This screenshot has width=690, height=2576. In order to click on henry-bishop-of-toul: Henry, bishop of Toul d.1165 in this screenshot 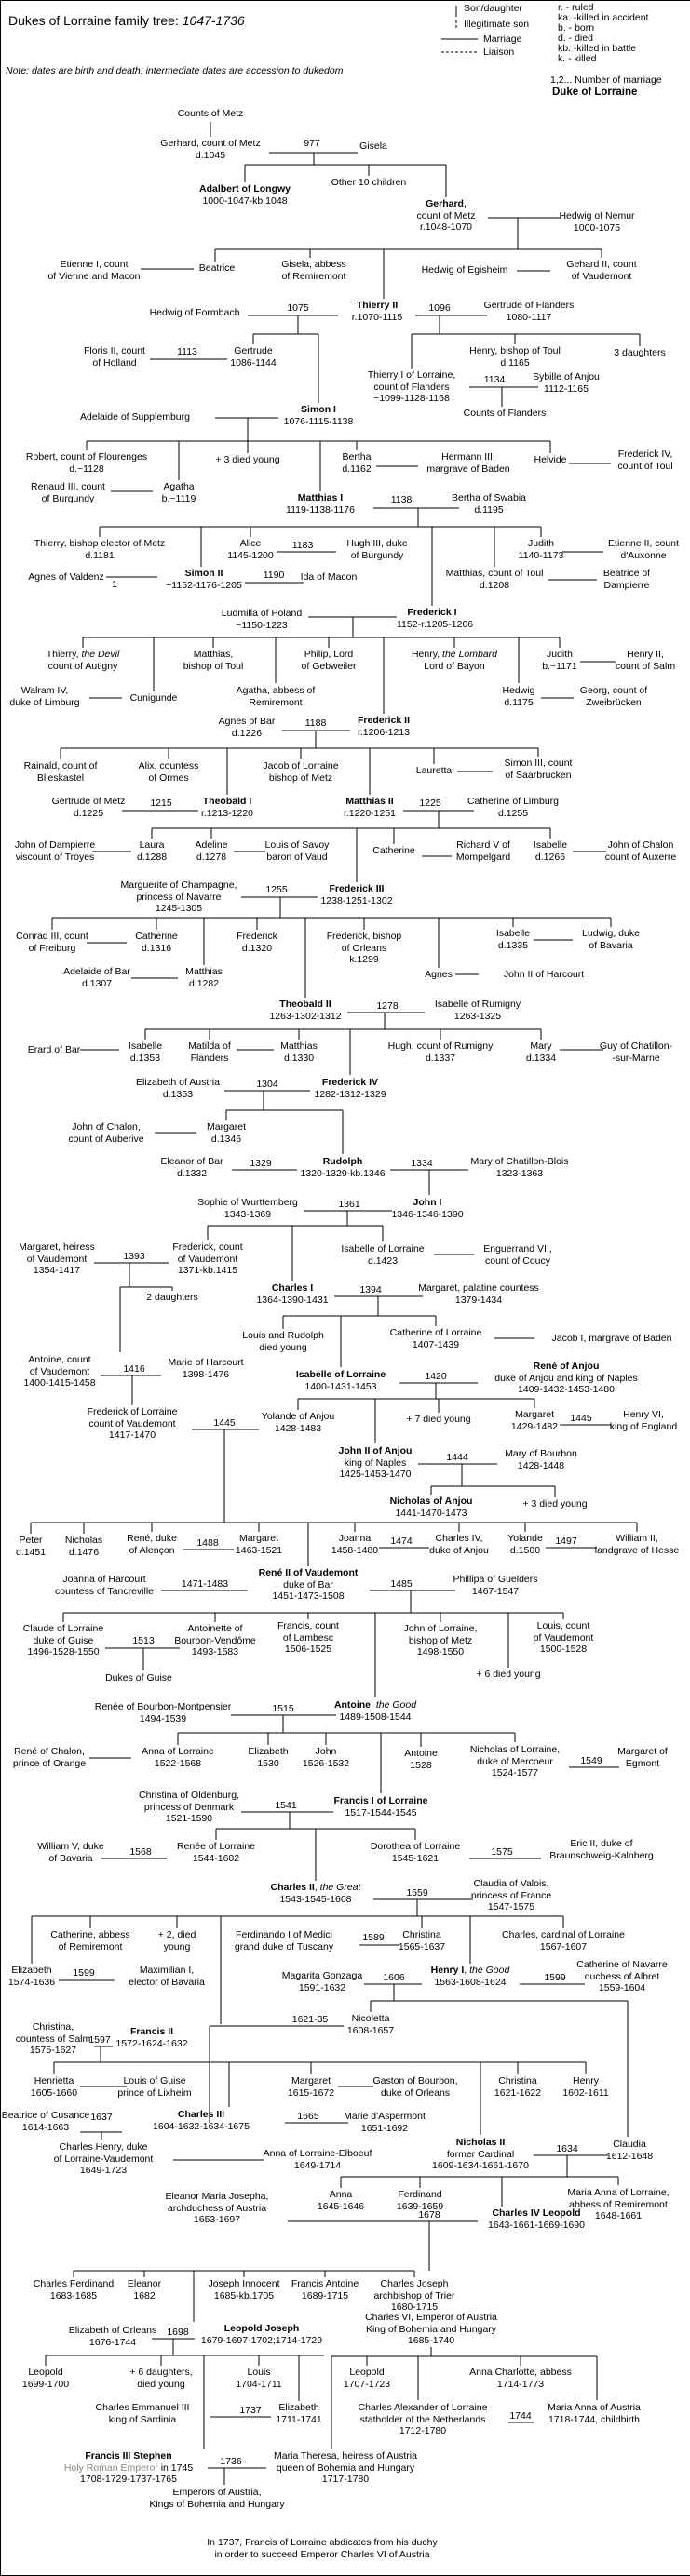, I will do `click(515, 357)`.